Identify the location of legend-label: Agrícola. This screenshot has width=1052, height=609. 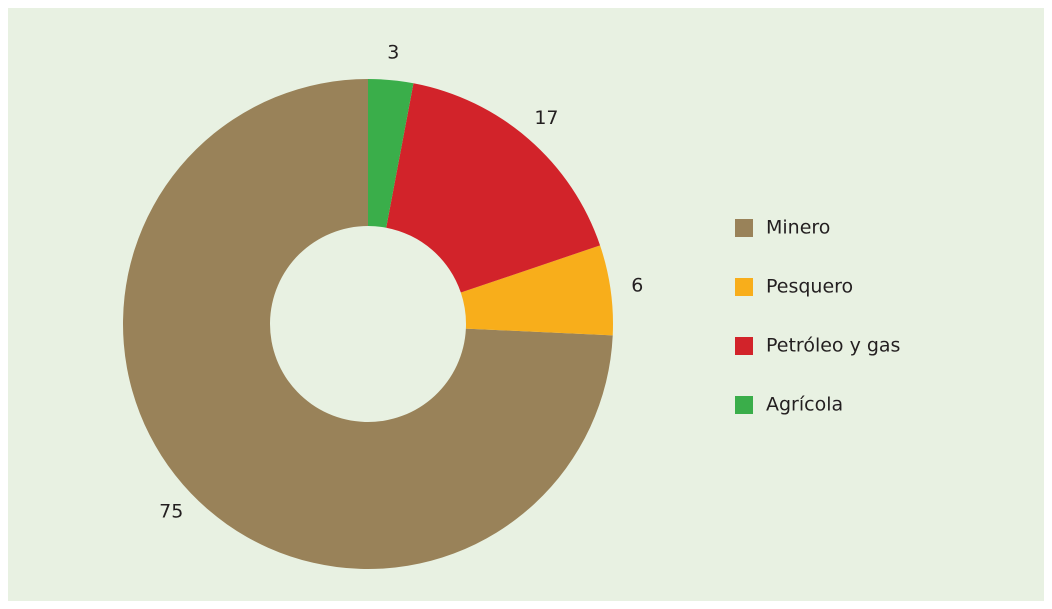
(804, 405).